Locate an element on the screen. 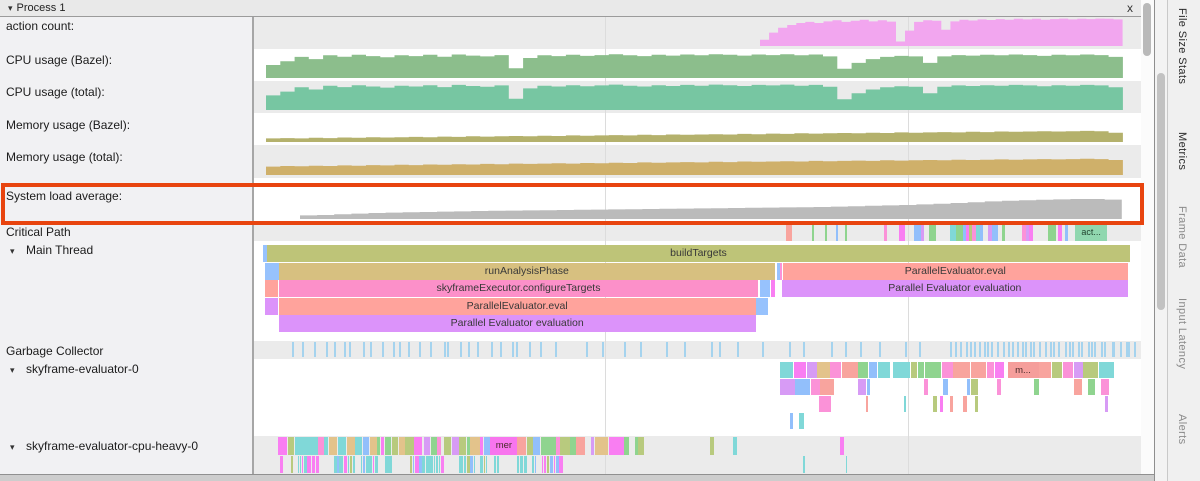 Image resolution: width=1200 pixels, height=481 pixels. memb-counter-chart is located at coordinates (694, 127).